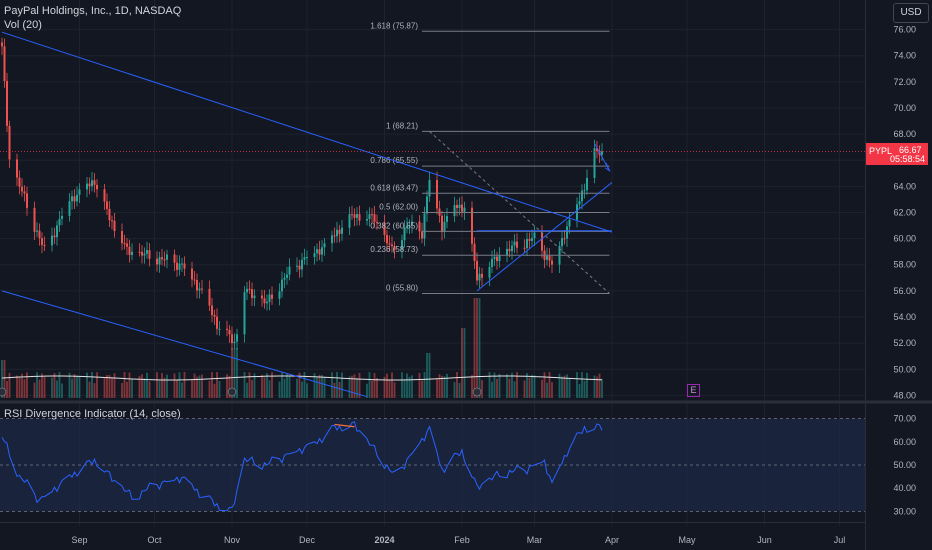 This screenshot has width=932, height=550. Describe the element at coordinates (693, 390) in the screenshot. I see `earnings-marker: E` at that location.